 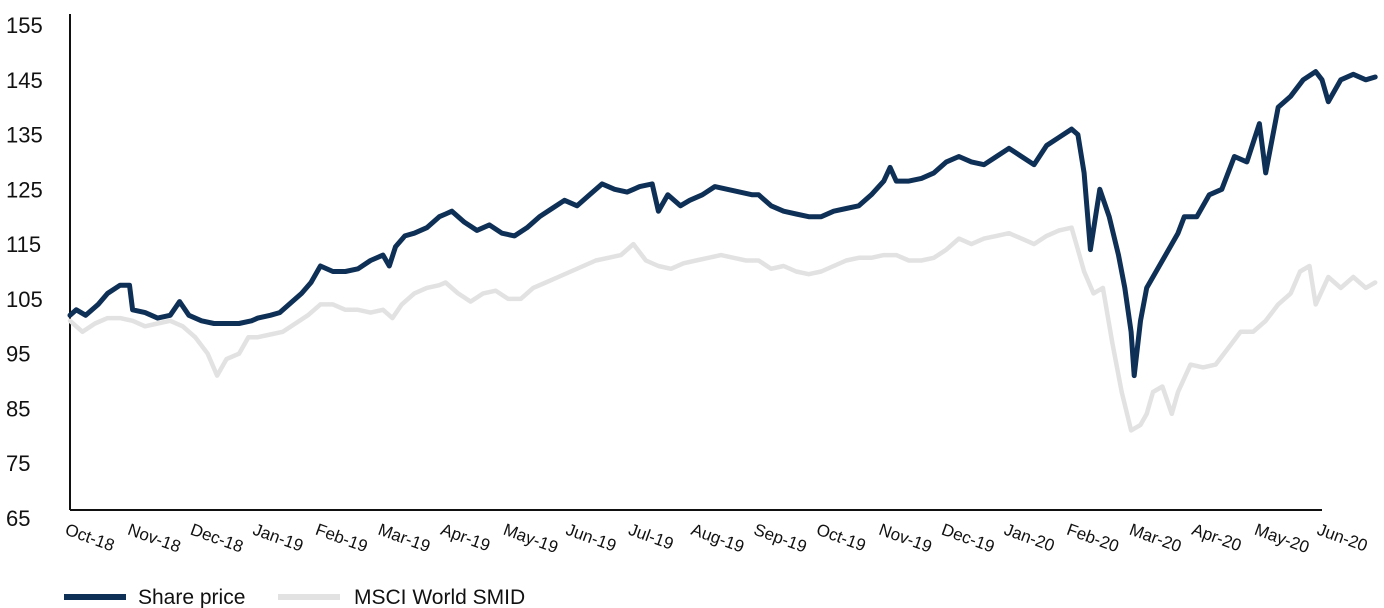 I want to click on x-tick-label: Aug-19, so click(x=718, y=538).